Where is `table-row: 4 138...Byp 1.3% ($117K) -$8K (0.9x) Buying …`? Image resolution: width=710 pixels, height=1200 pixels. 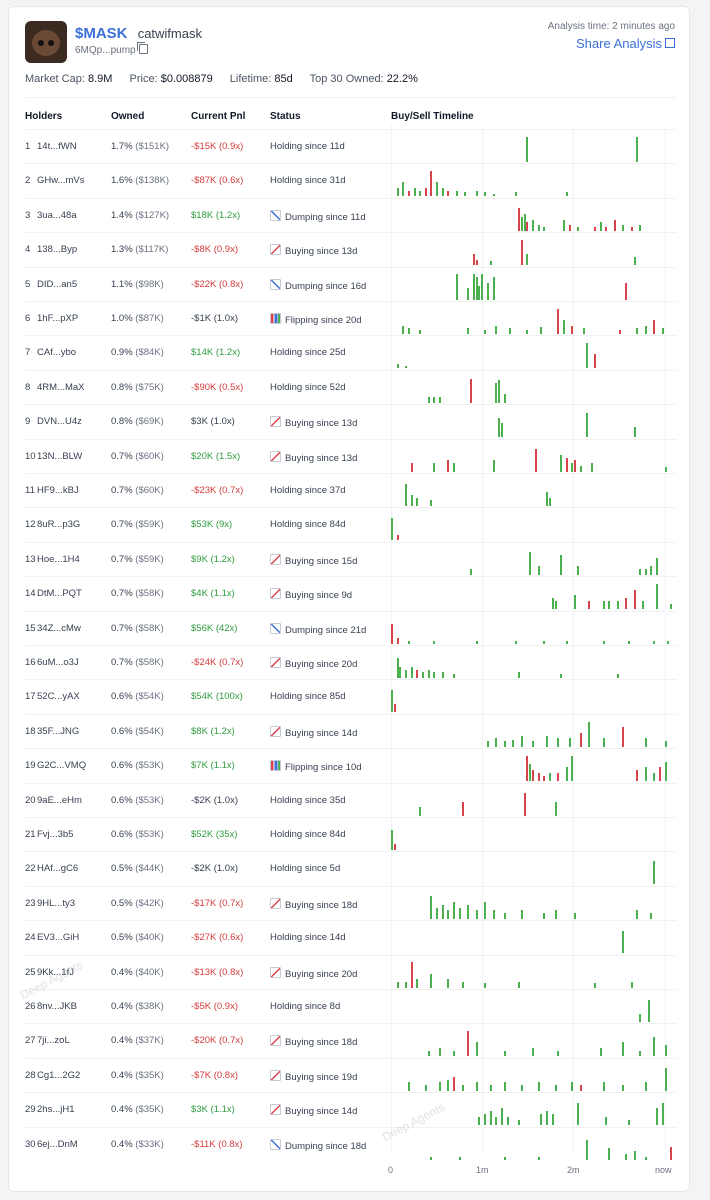 table-row: 4 138...Byp 1.3% ($117K) -$8K (0.9x) Buying … is located at coordinates (351, 249).